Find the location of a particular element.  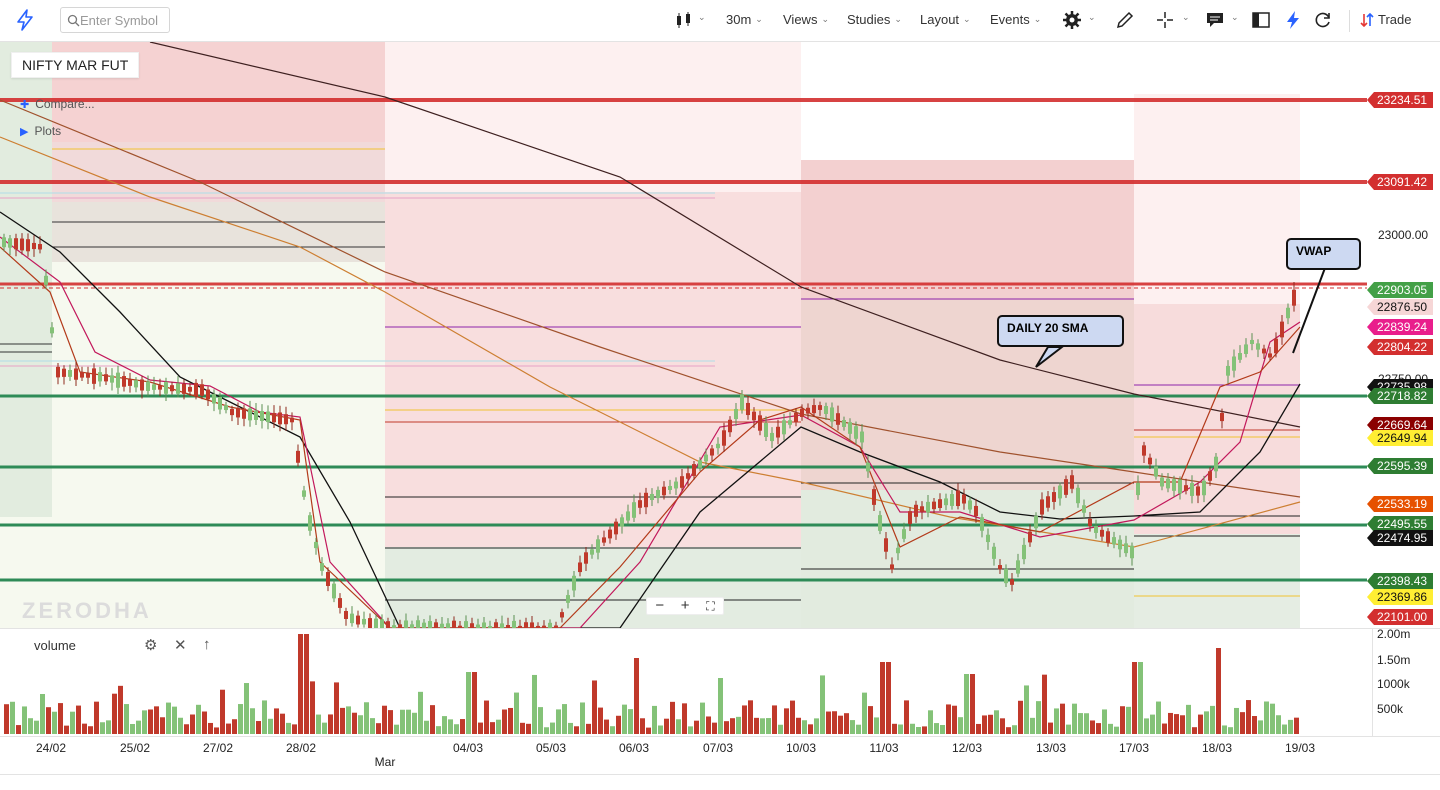

comment-icon is located at coordinates (1215, 20).